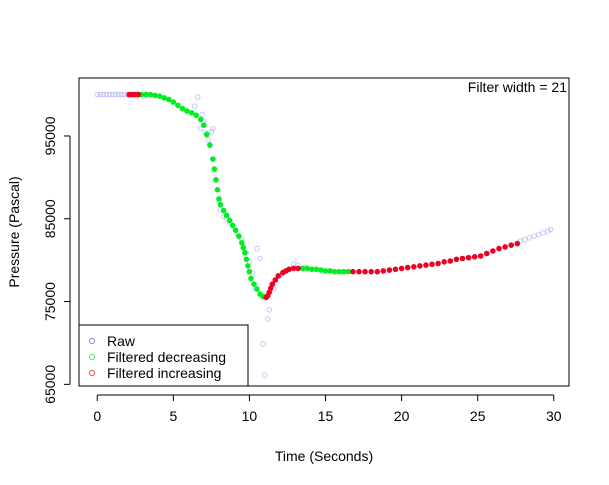  Describe the element at coordinates (402, 416) in the screenshot. I see `x-tick-label: 20` at that location.